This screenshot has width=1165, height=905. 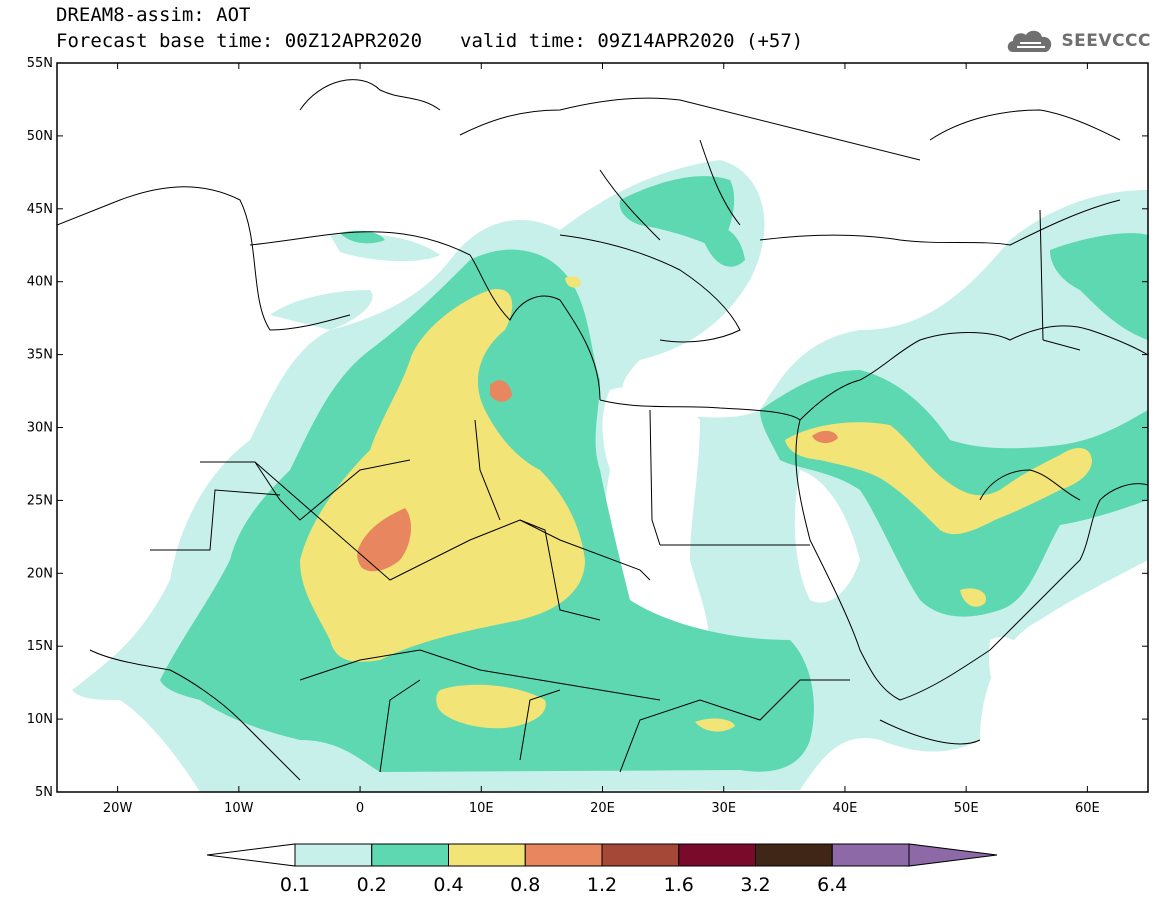 I want to click on valid-time: valid time: 09Z14APR2020 (+57), so click(x=632, y=41).